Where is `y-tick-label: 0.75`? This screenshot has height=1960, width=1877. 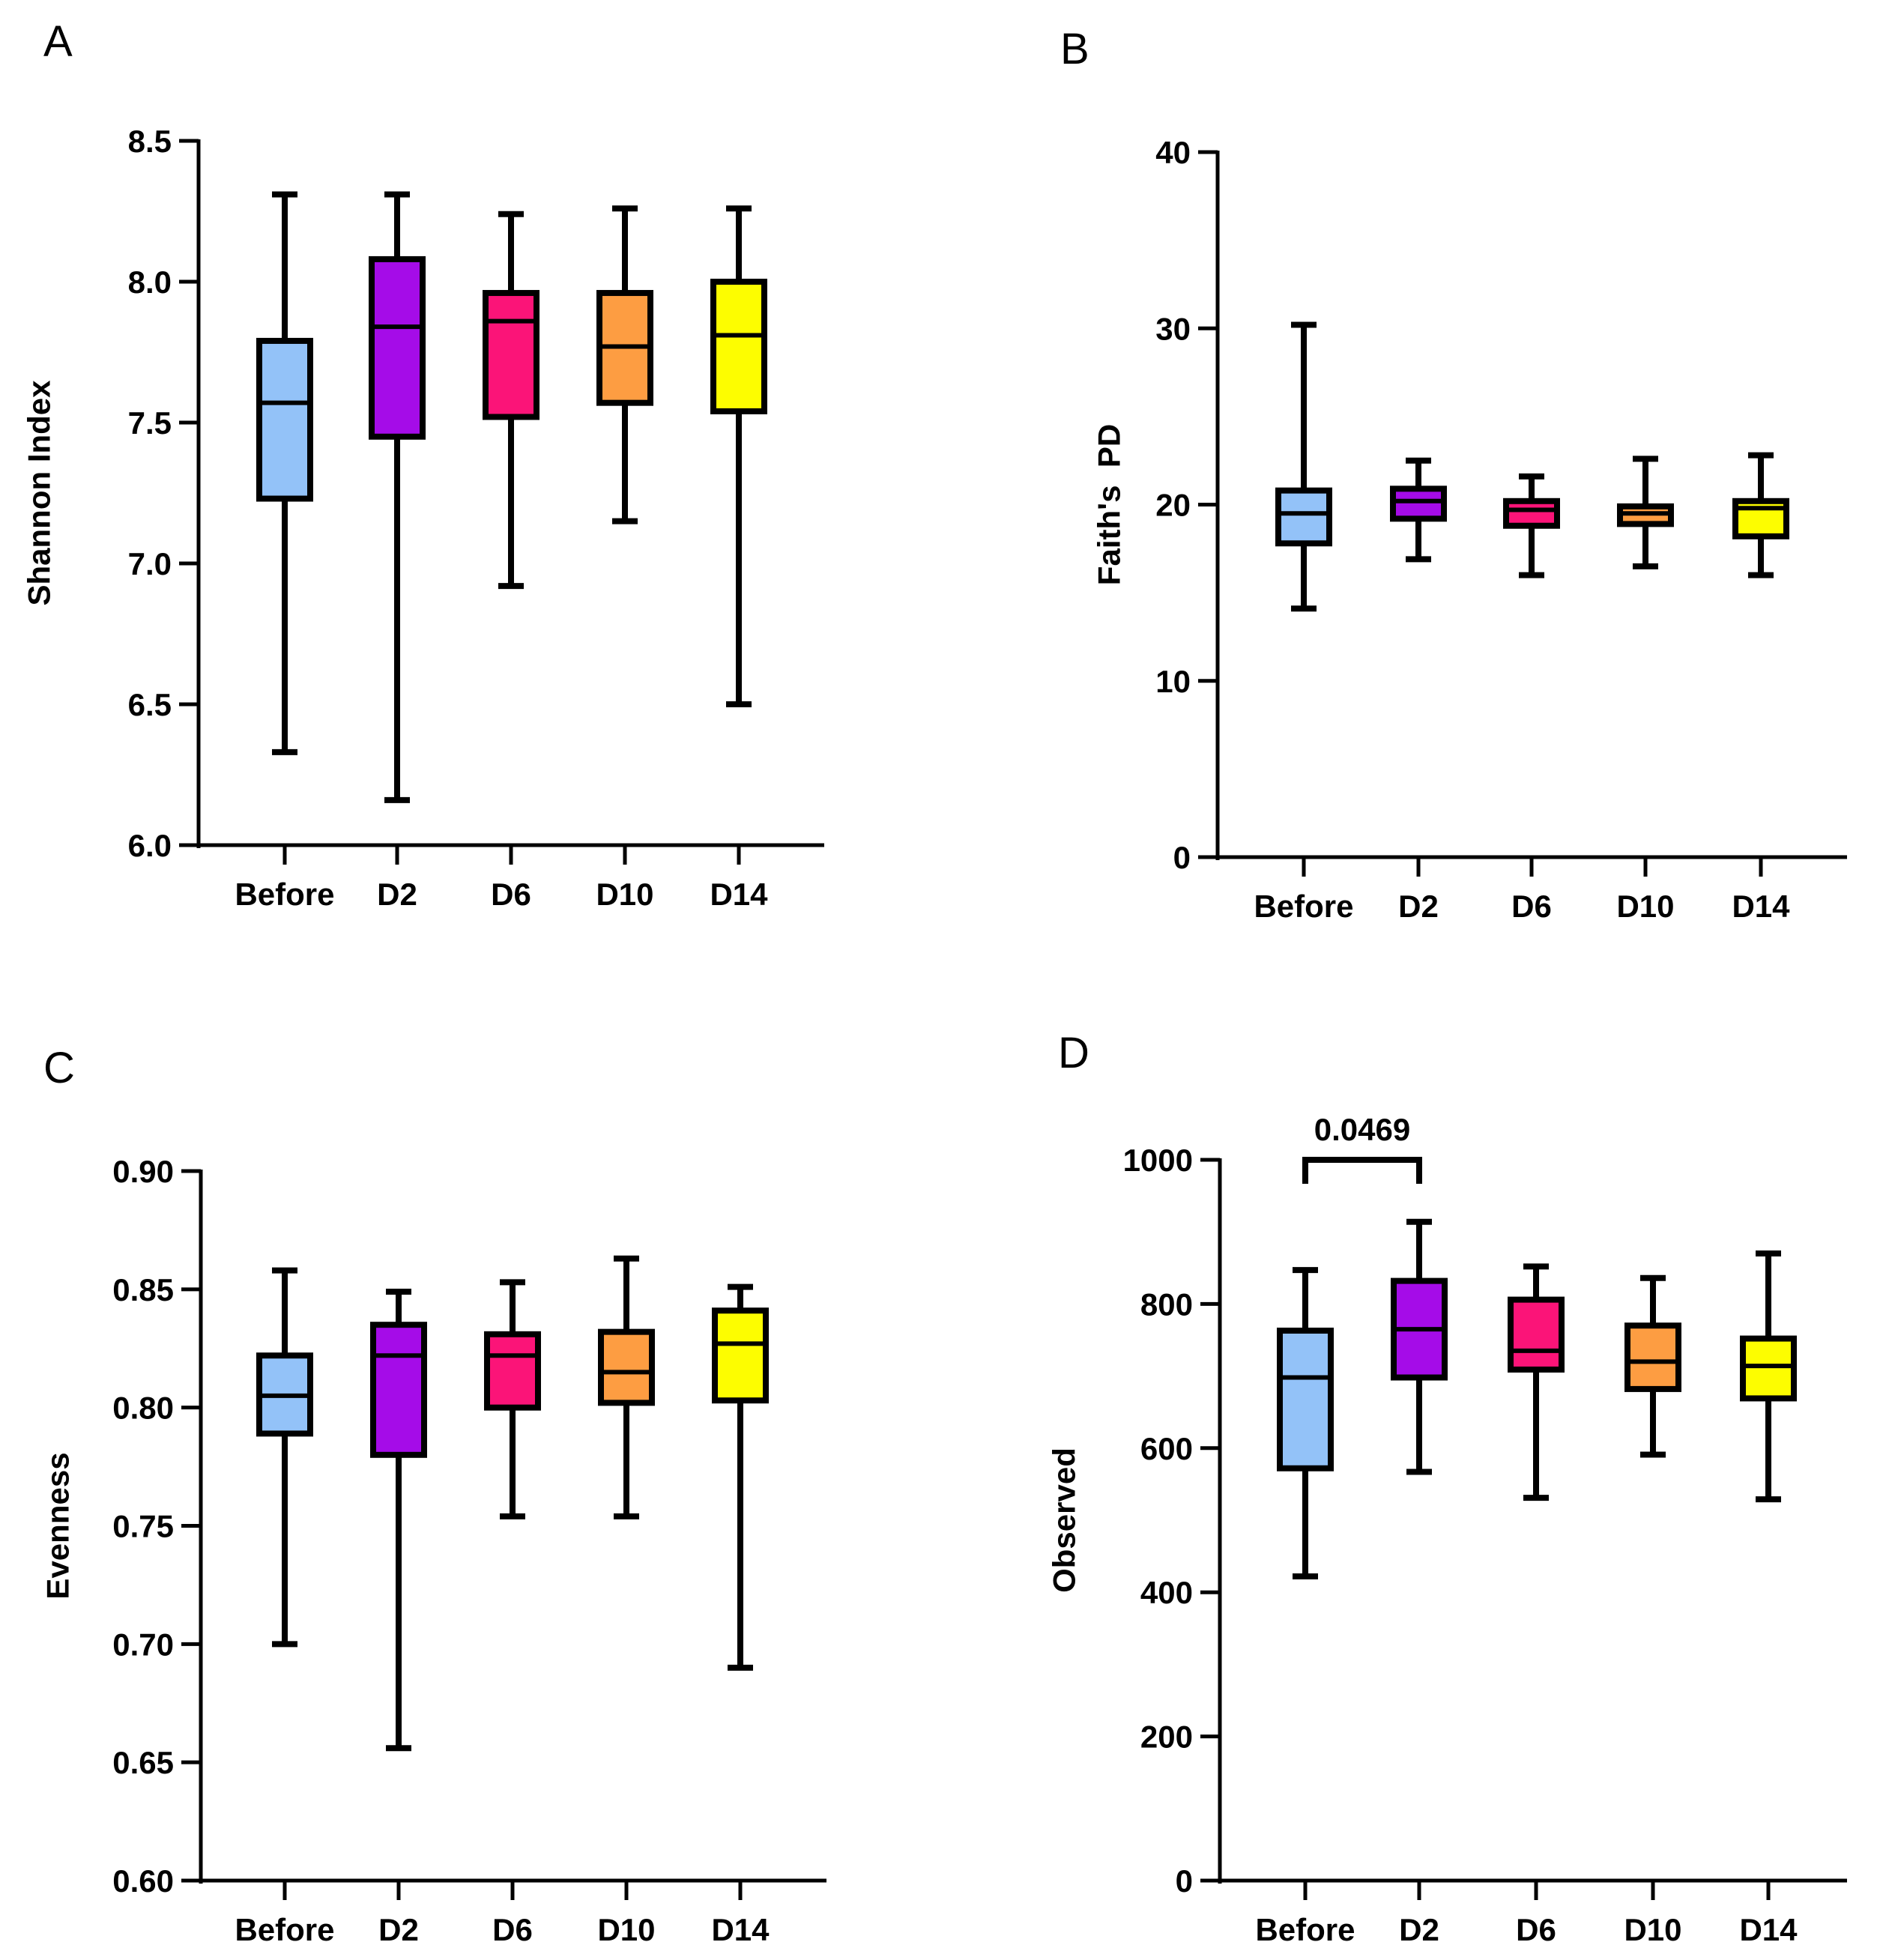 y-tick-label: 0.75 is located at coordinates (143, 1526).